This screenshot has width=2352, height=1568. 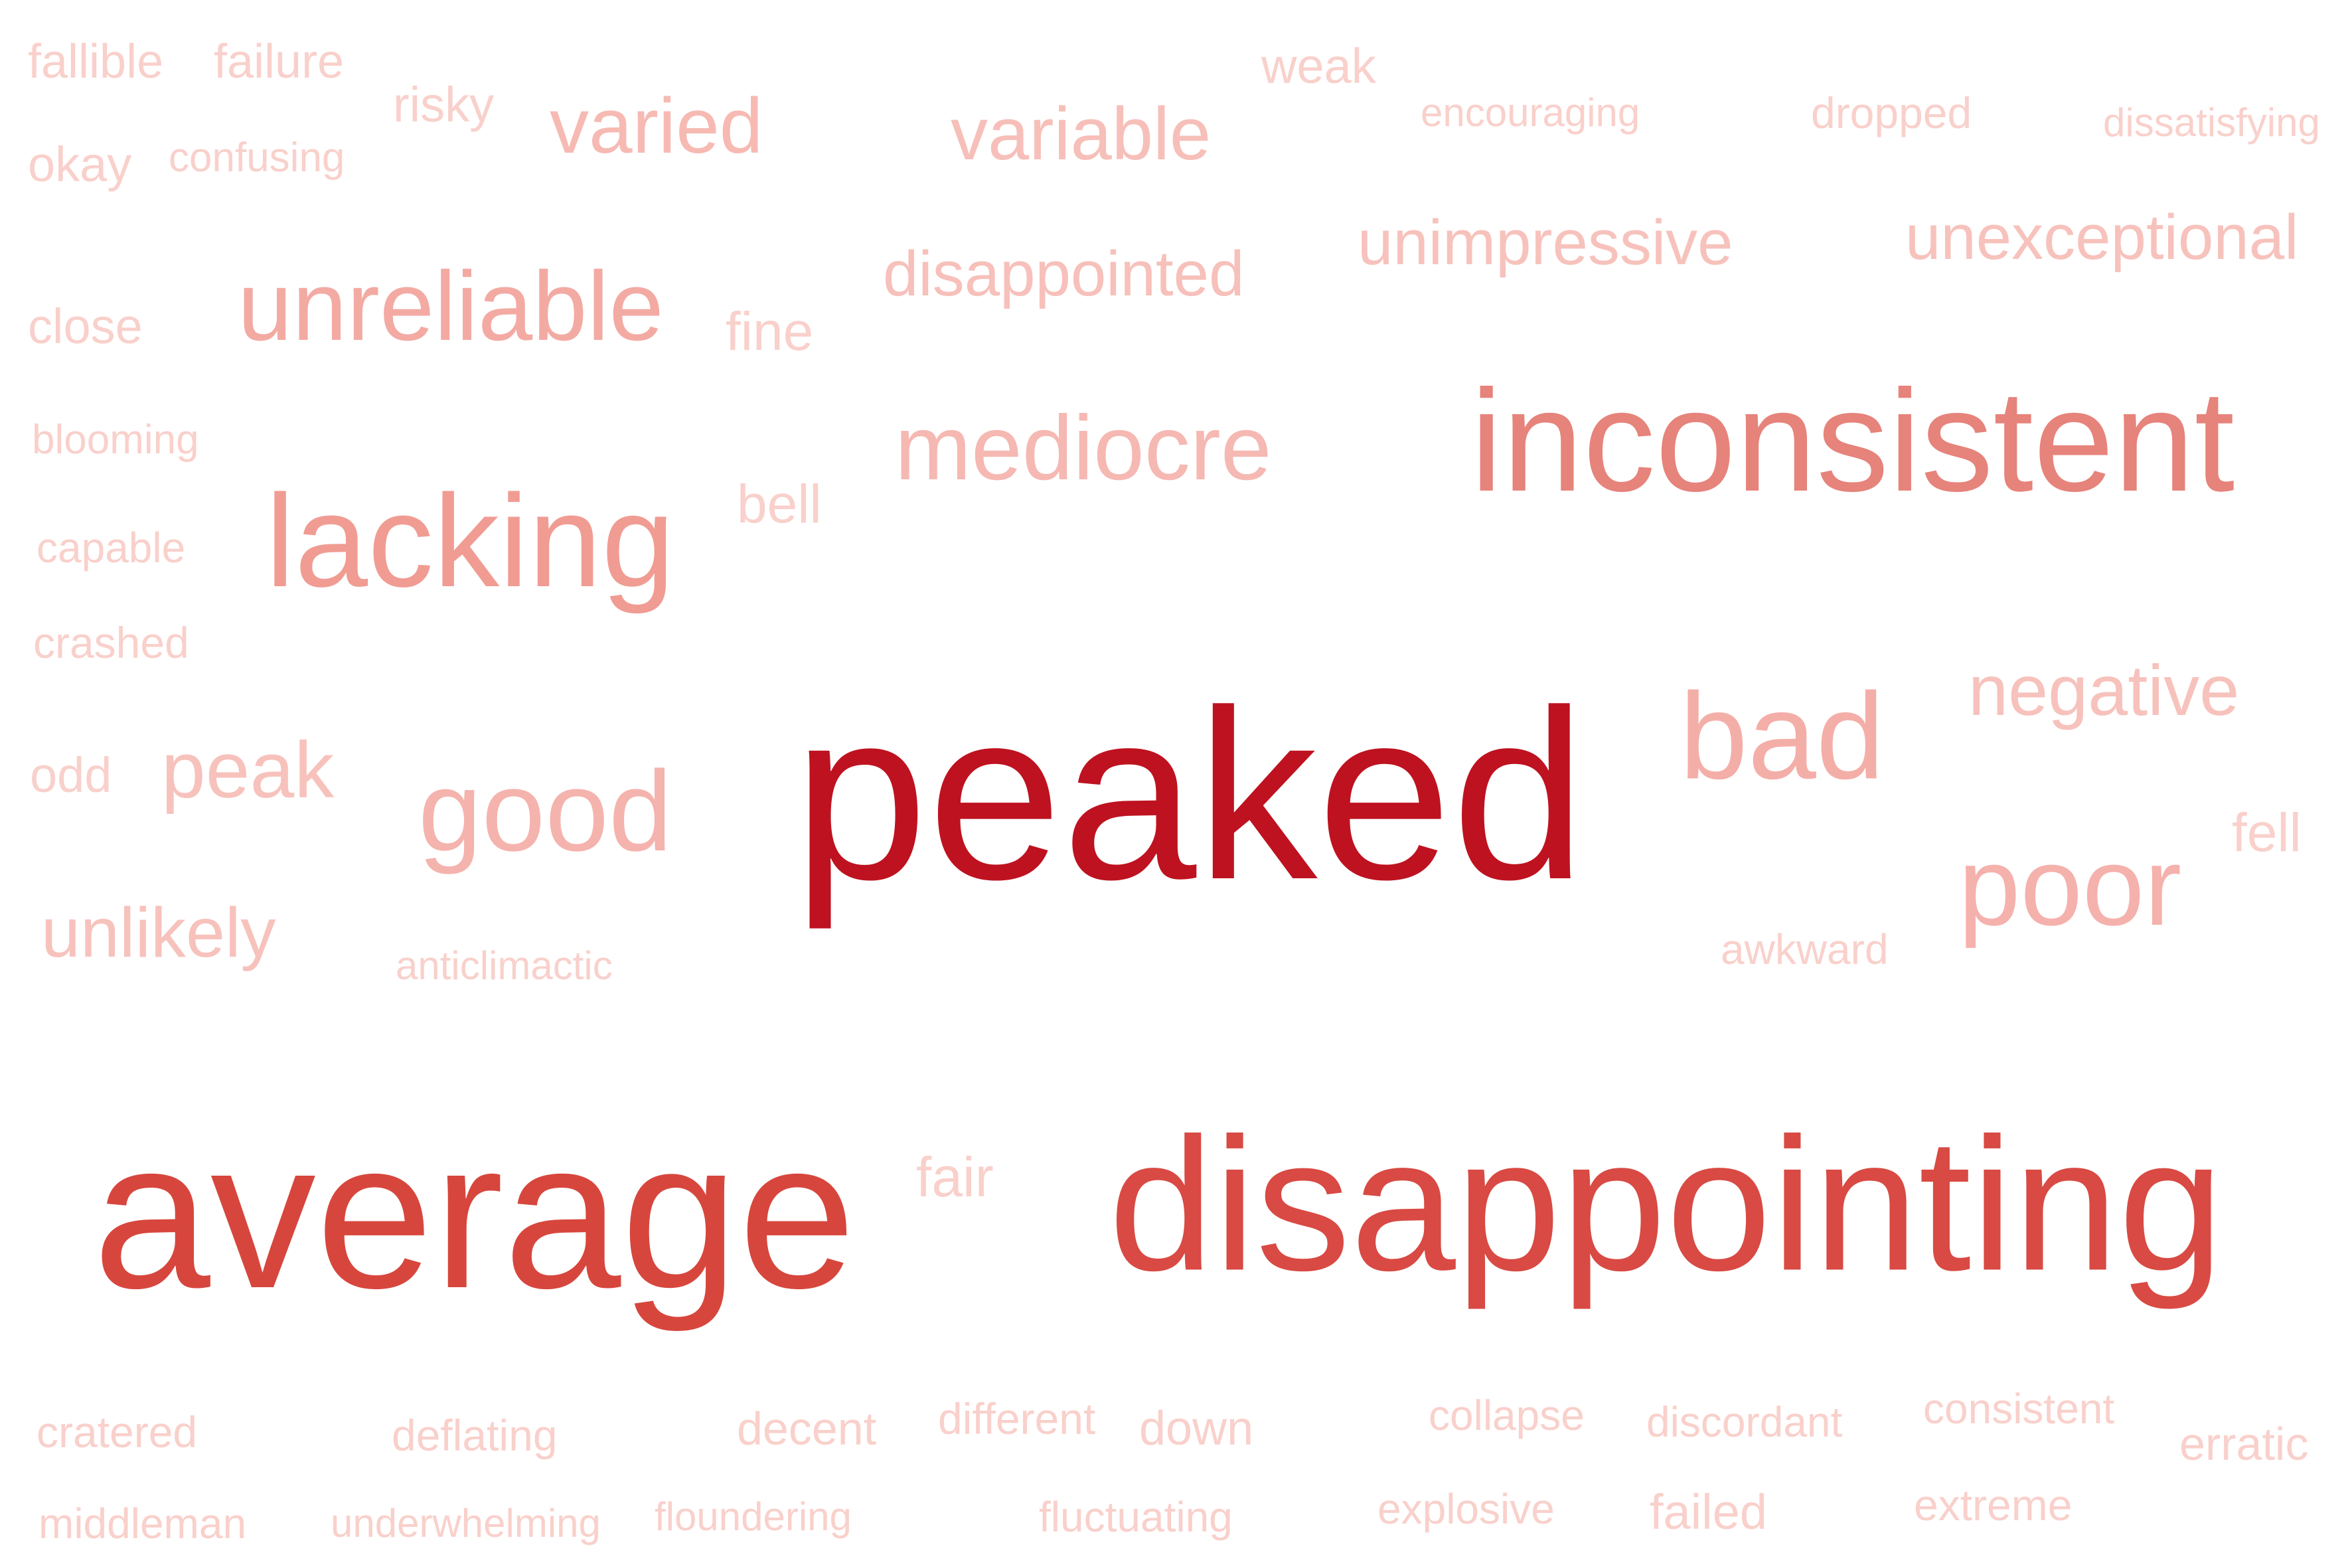 What do you see at coordinates (1197, 1428) in the screenshot?
I see `word-down: down` at bounding box center [1197, 1428].